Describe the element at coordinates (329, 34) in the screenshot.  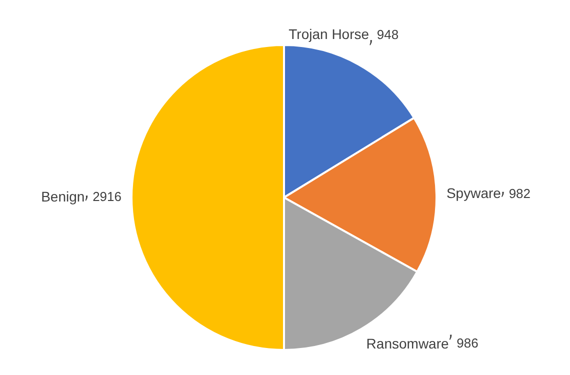
I see `slice-label: Trojan Horse` at that location.